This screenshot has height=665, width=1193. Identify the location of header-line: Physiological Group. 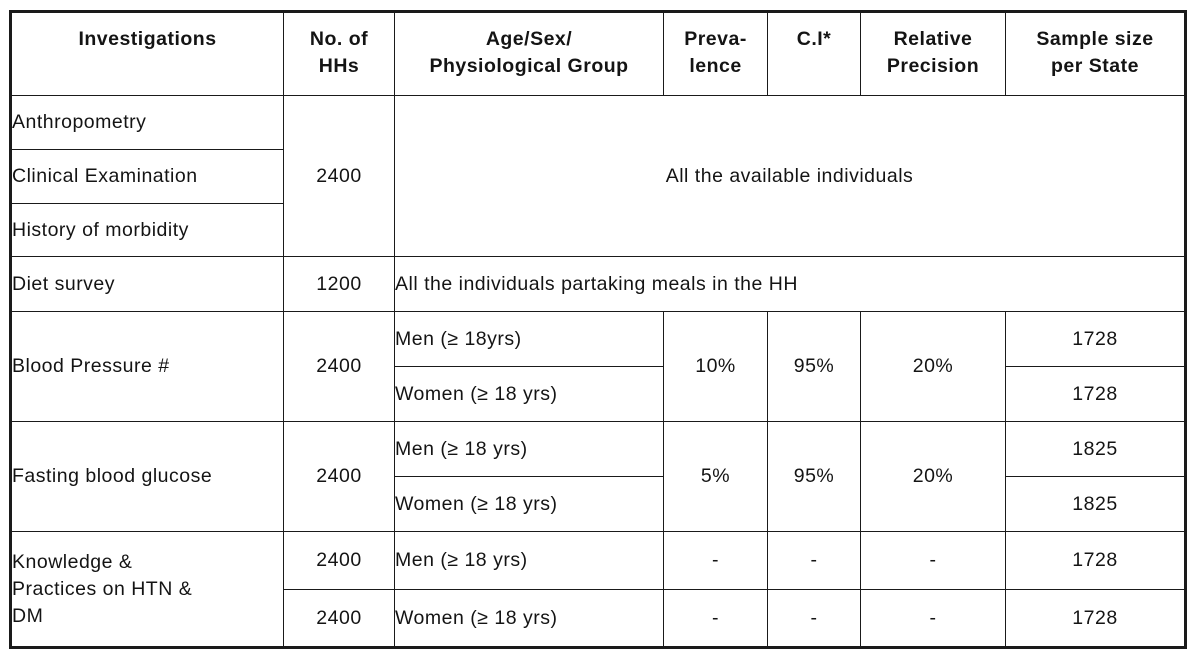
(529, 66).